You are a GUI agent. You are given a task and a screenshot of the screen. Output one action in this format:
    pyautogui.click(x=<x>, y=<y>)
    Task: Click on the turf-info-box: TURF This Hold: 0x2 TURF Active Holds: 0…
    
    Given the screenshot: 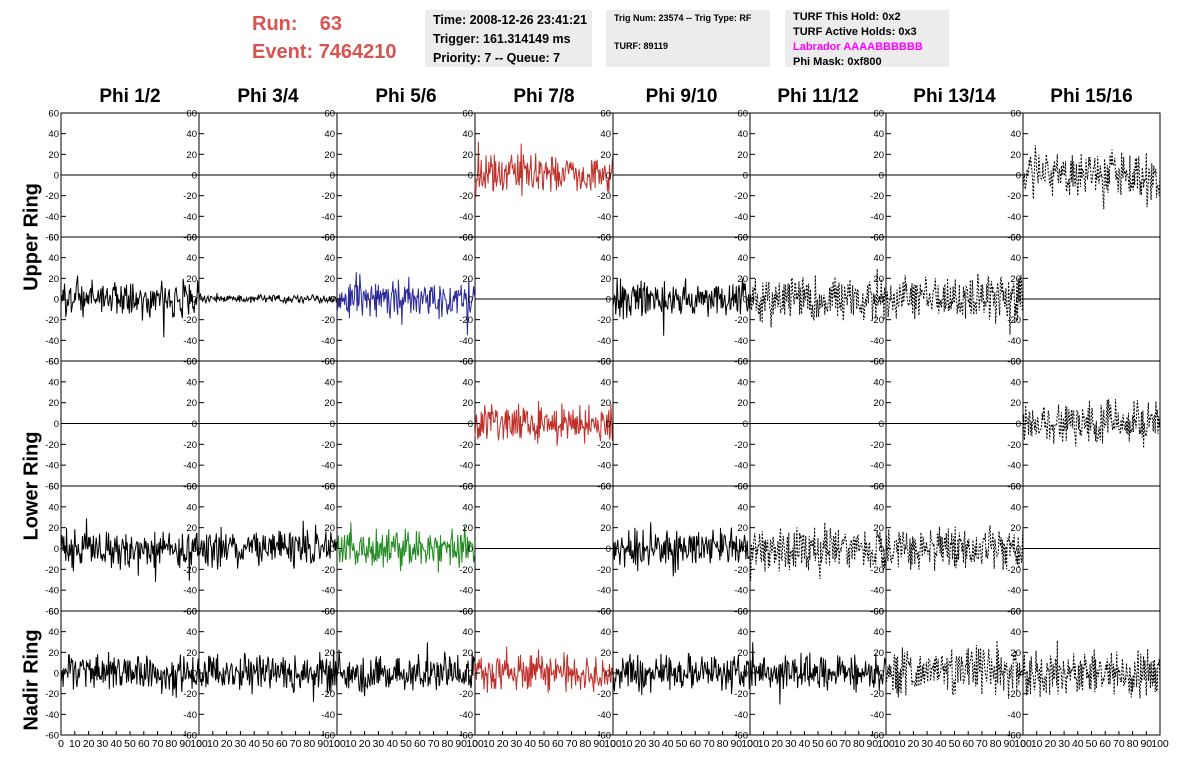 What is the action you would take?
    pyautogui.click(x=867, y=39)
    